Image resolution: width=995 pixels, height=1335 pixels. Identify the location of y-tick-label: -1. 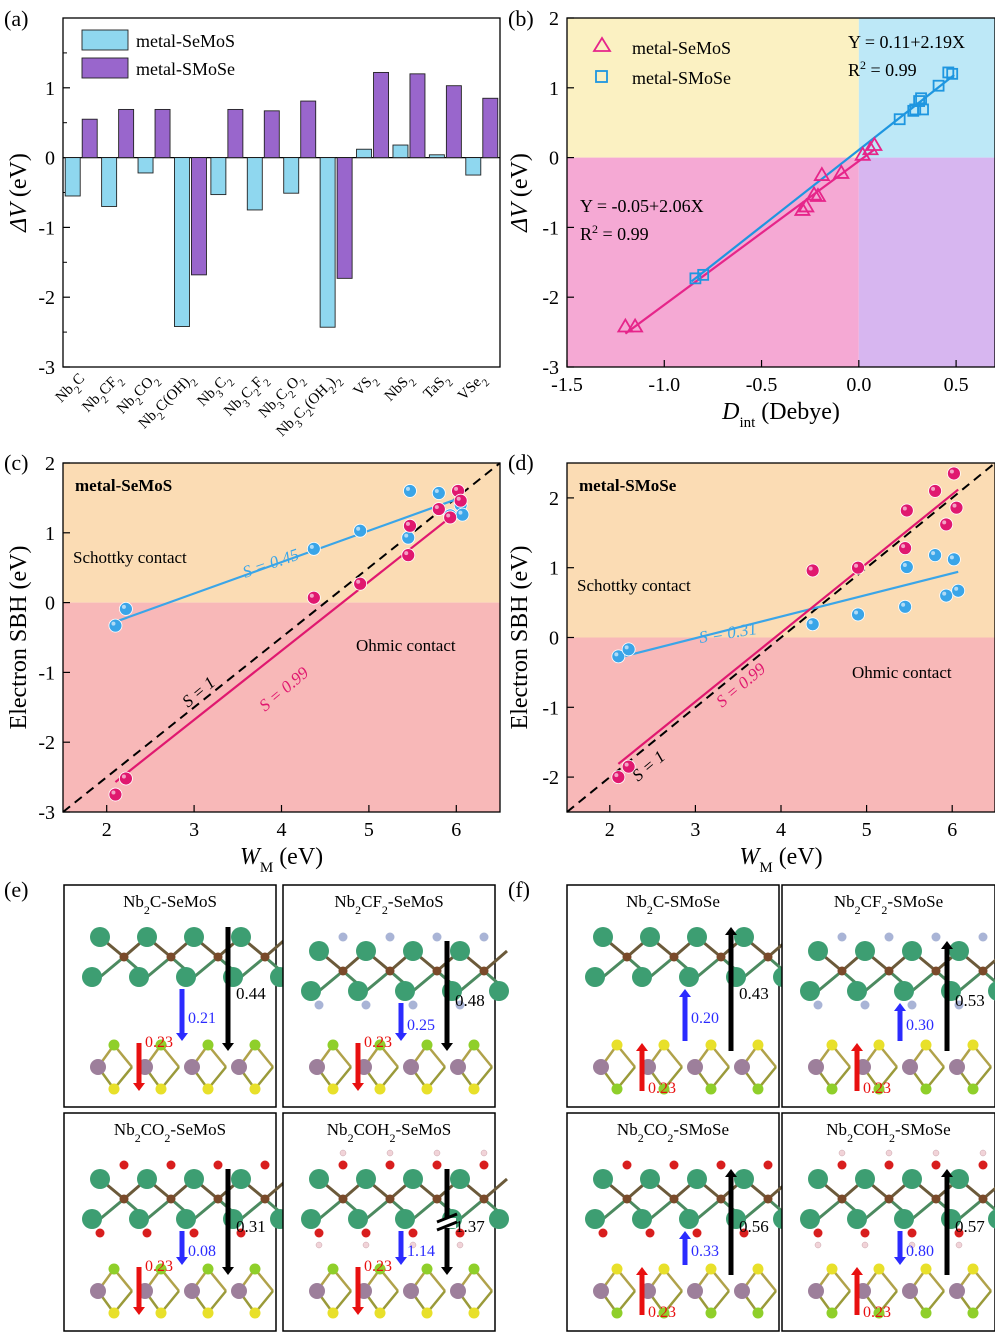
(550, 708).